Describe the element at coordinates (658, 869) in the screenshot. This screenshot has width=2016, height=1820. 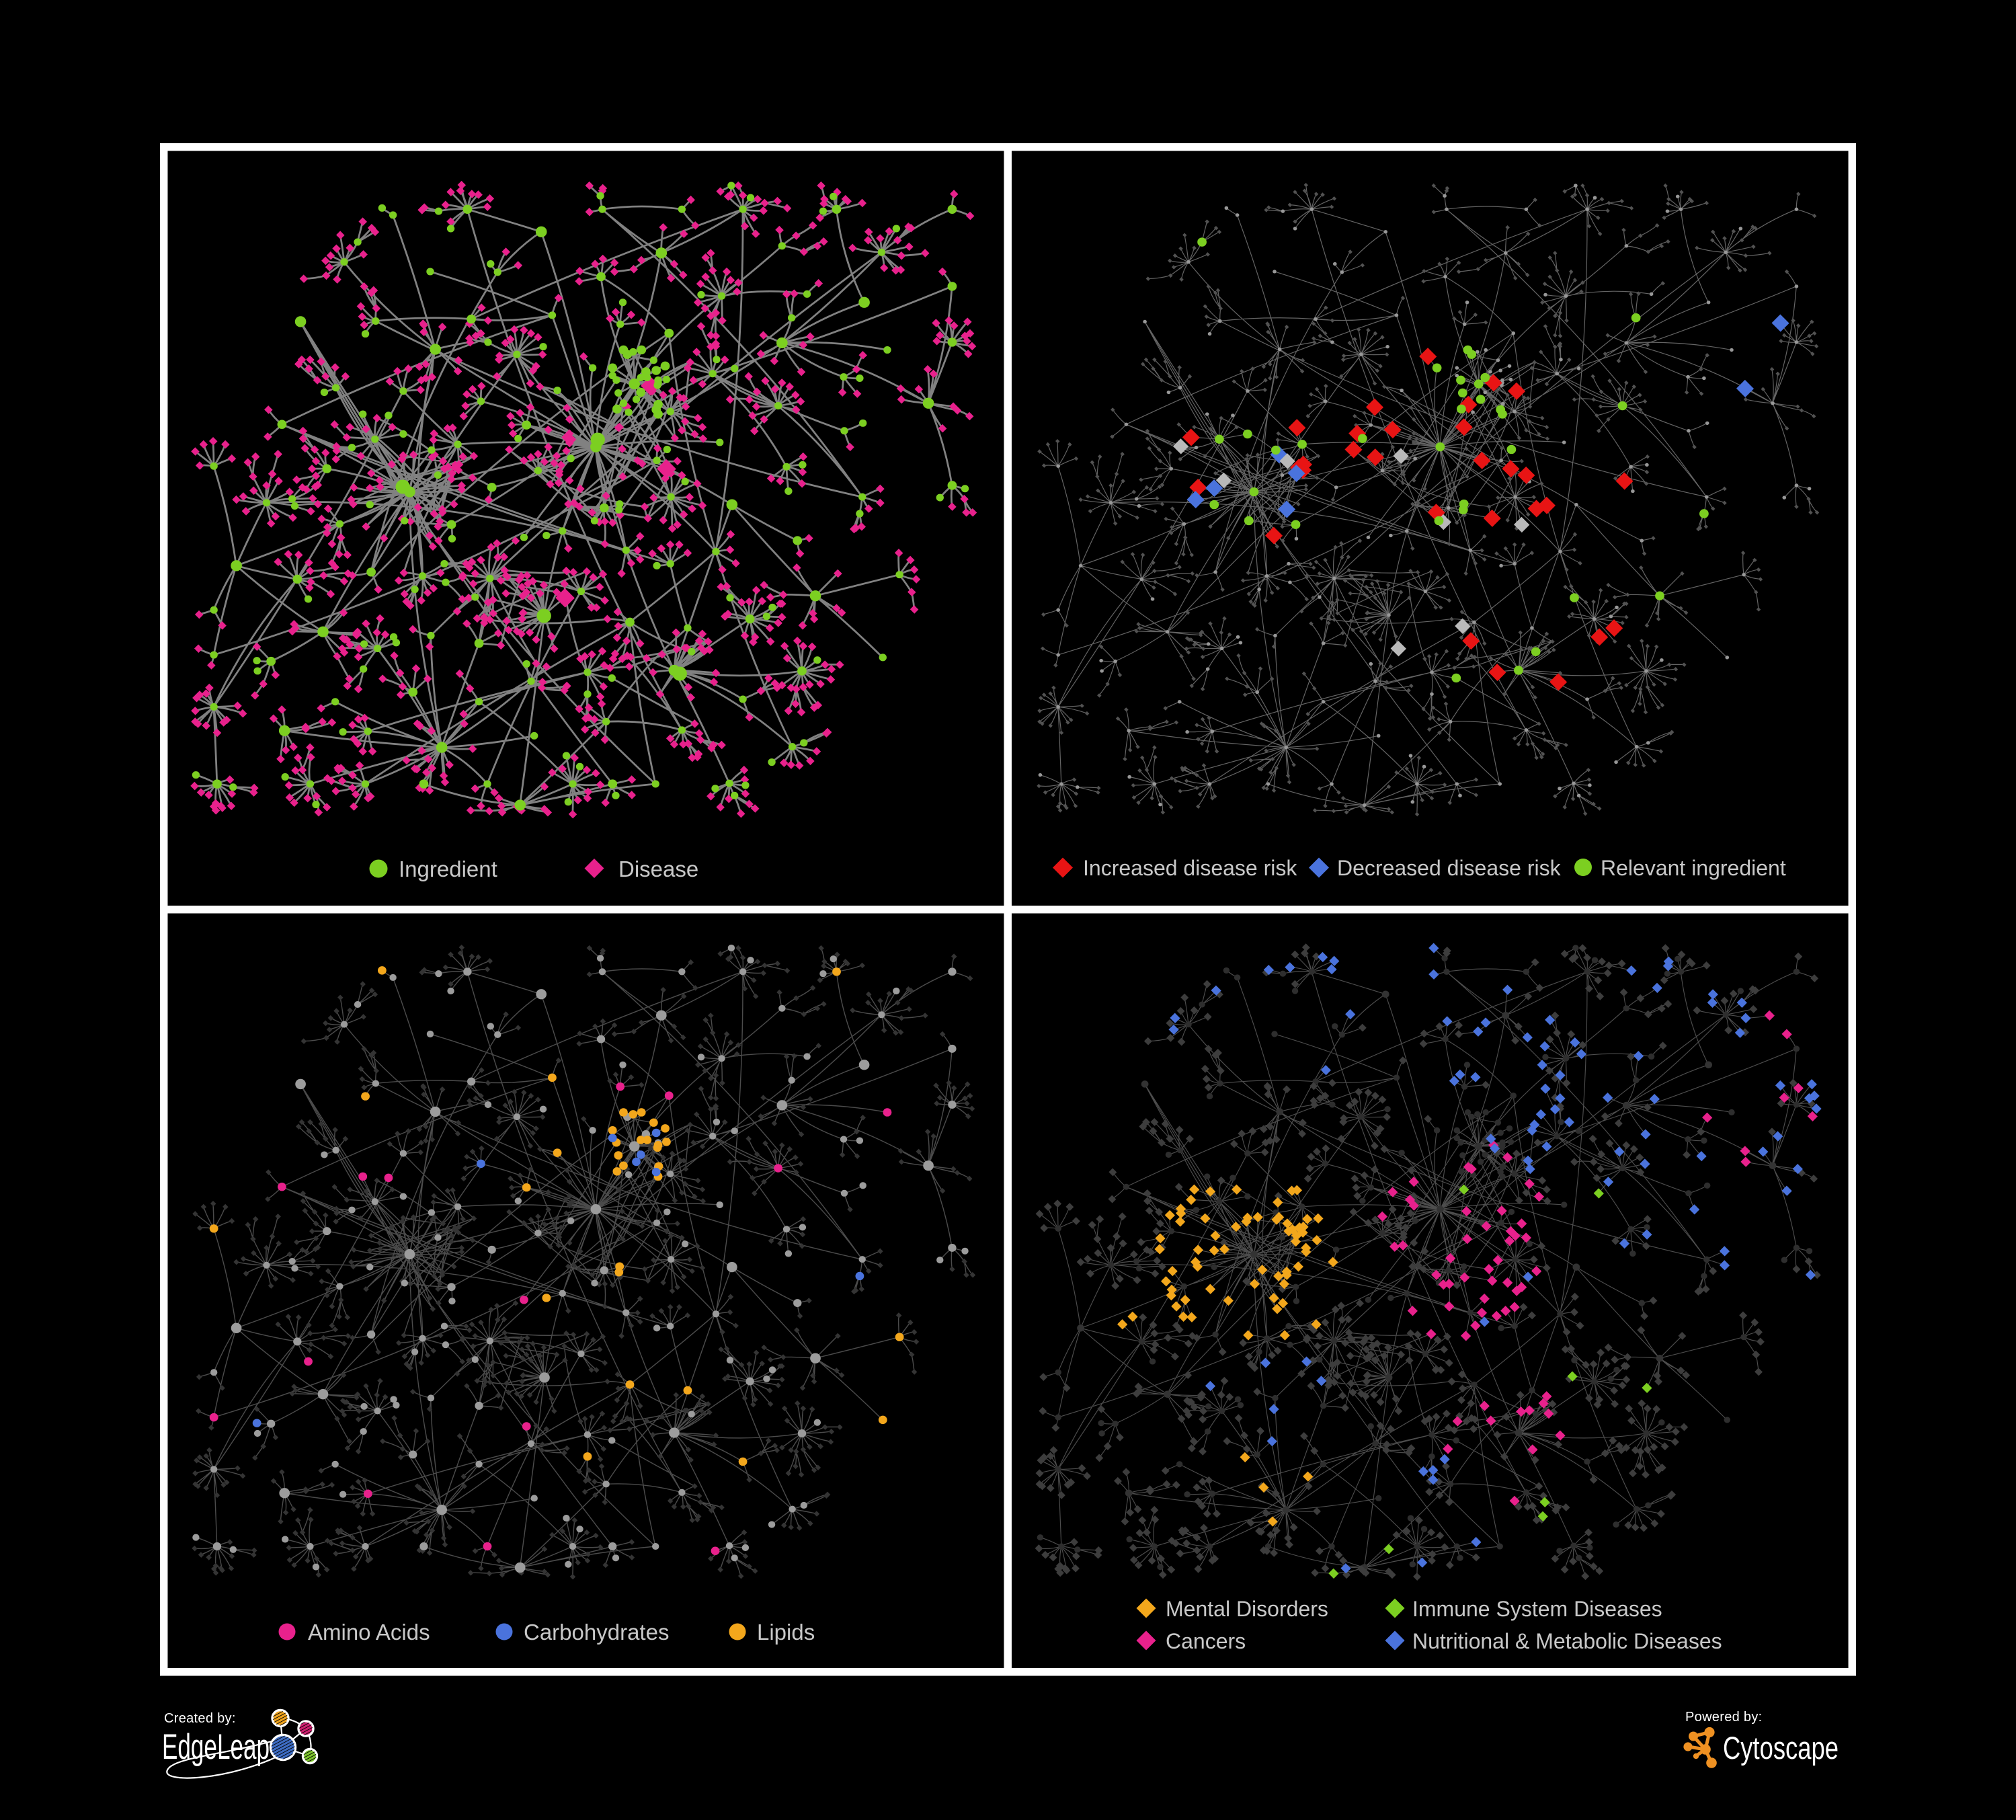
I see `svg-text: Disease` at that location.